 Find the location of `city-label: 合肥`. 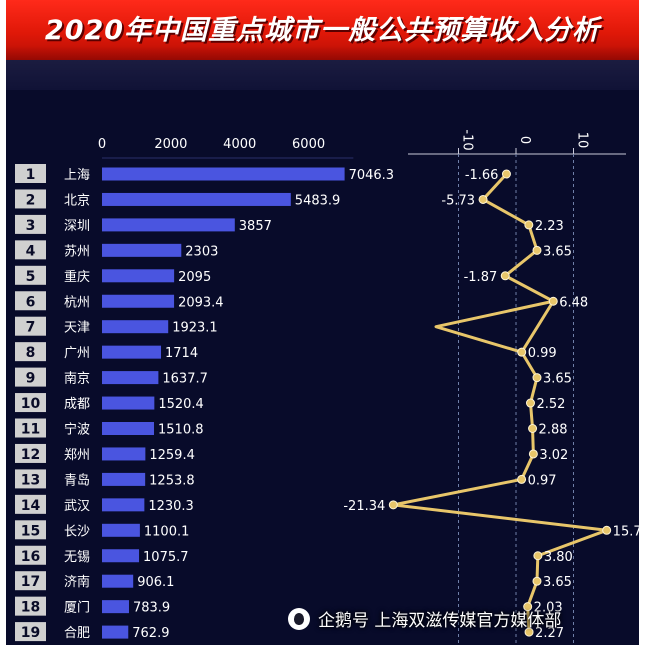

city-label: 合肥 is located at coordinates (77, 633).